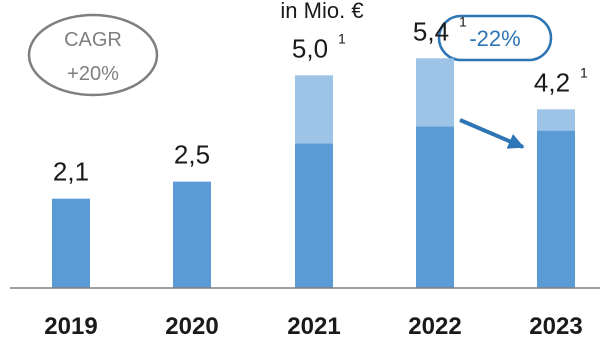 The image size is (608, 342). I want to click on category-labels: 2019 2020 2021 2022 2023, so click(313, 326).